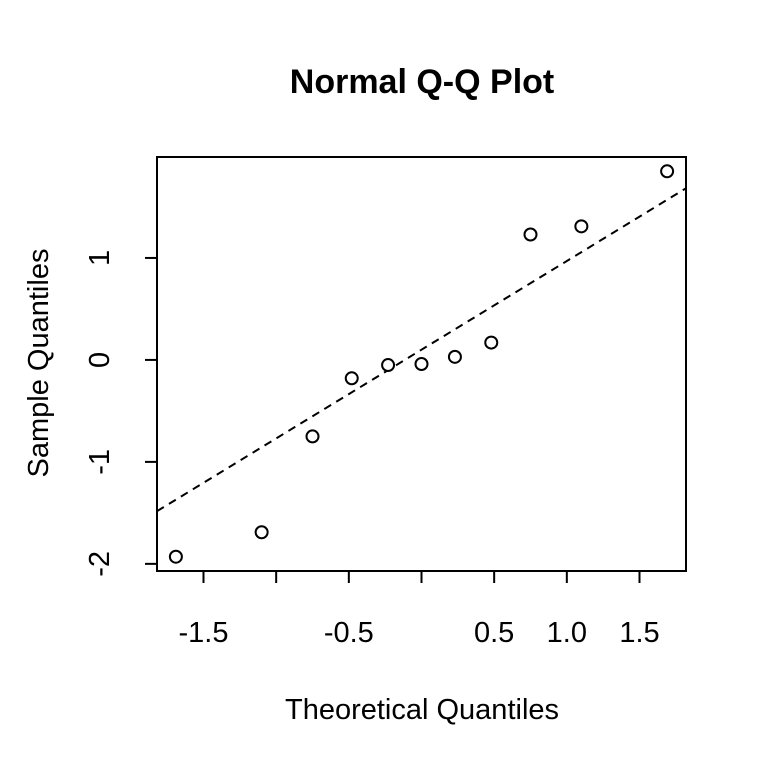 This screenshot has width=768, height=768. What do you see at coordinates (567, 633) in the screenshot?
I see `x-tick-label: 1.0` at bounding box center [567, 633].